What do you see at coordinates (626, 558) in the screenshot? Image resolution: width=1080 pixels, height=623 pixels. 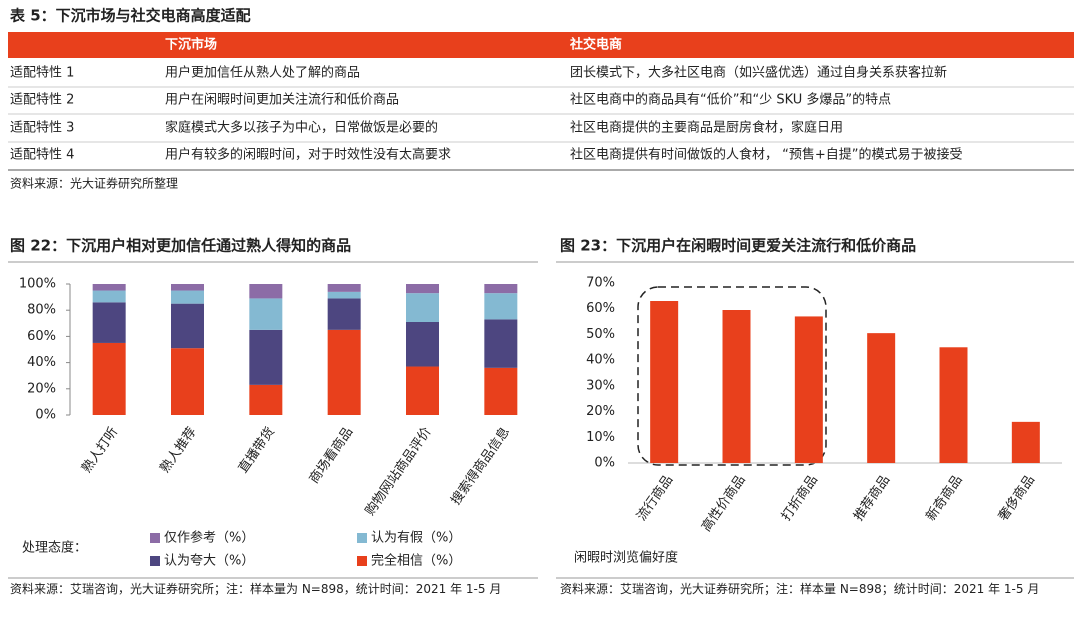 I see `x-axis-label: 闲暇时浏览偏好度` at bounding box center [626, 558].